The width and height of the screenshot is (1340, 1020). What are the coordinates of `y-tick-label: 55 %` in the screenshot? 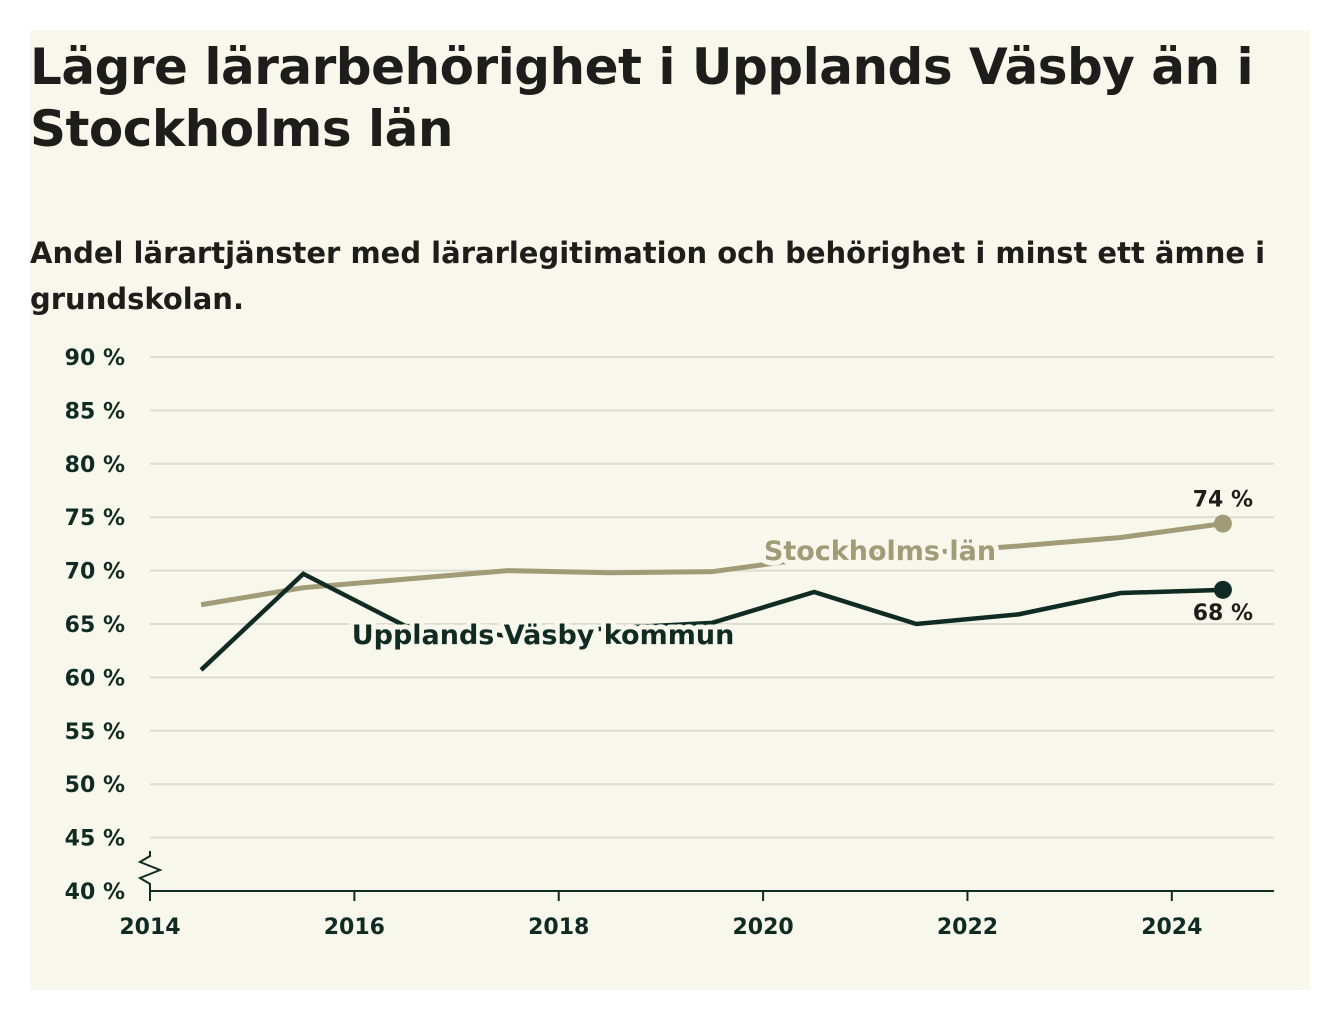 It's located at (95, 732).